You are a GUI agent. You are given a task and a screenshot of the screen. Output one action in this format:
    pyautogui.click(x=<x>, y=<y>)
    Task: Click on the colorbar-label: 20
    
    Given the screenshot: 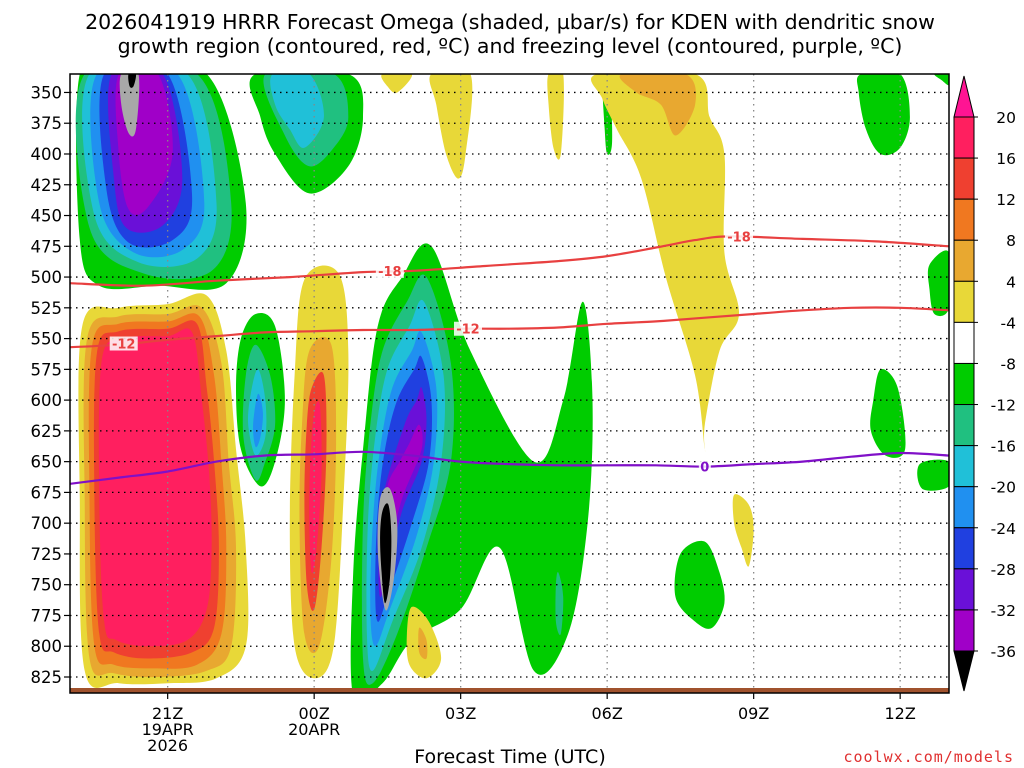 What is the action you would take?
    pyautogui.click(x=1006, y=118)
    